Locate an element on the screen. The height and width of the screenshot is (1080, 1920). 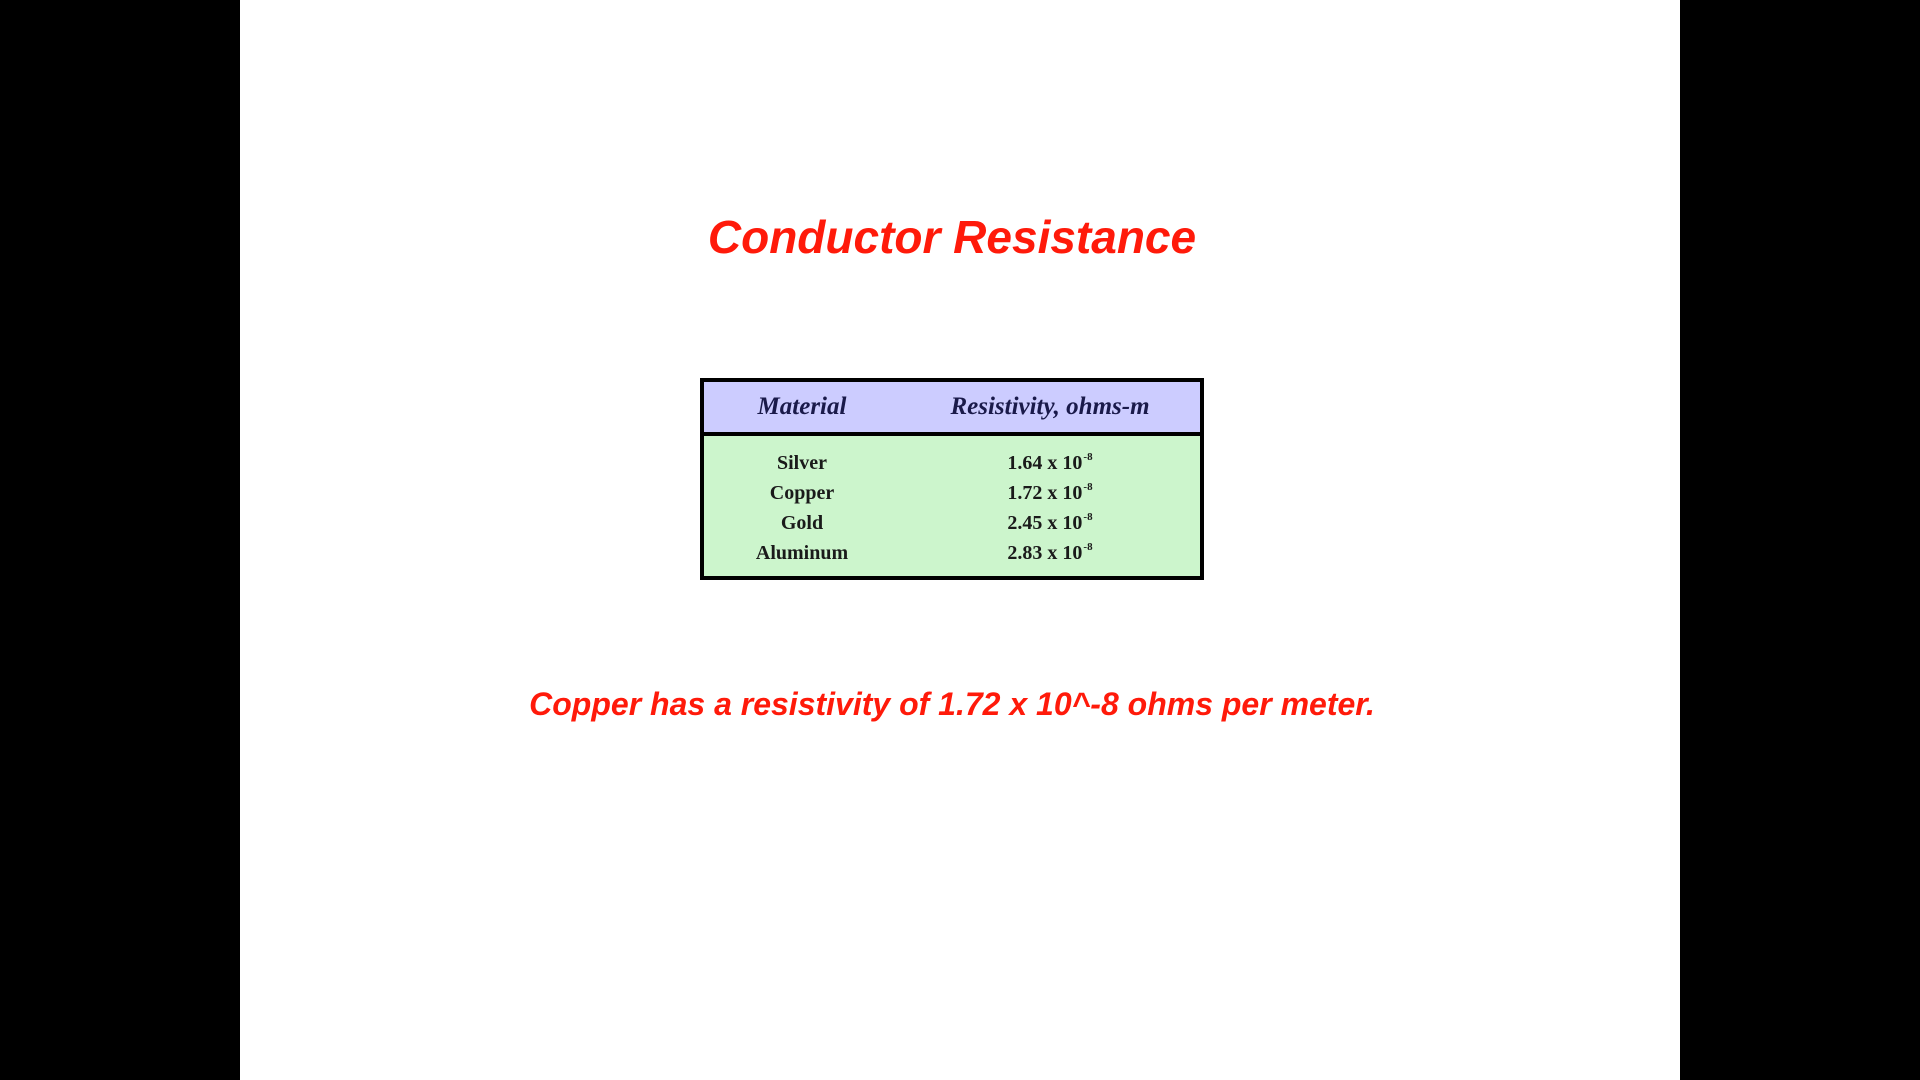
slide-title: Conductor Resistance is located at coordinates (952, 237).